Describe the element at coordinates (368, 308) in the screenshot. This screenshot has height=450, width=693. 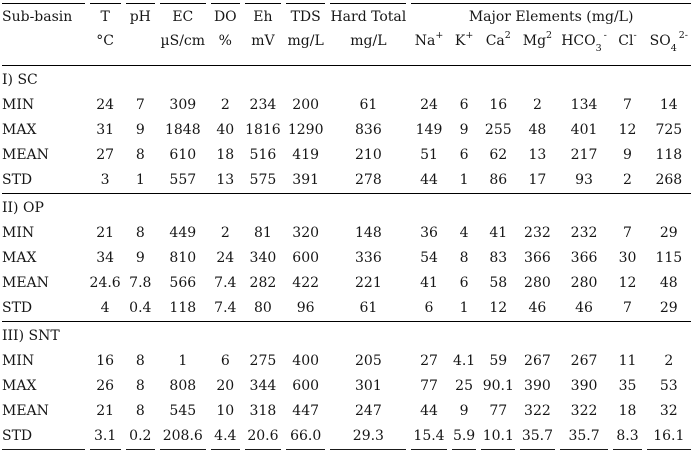
I see `value-cell: 61` at that location.